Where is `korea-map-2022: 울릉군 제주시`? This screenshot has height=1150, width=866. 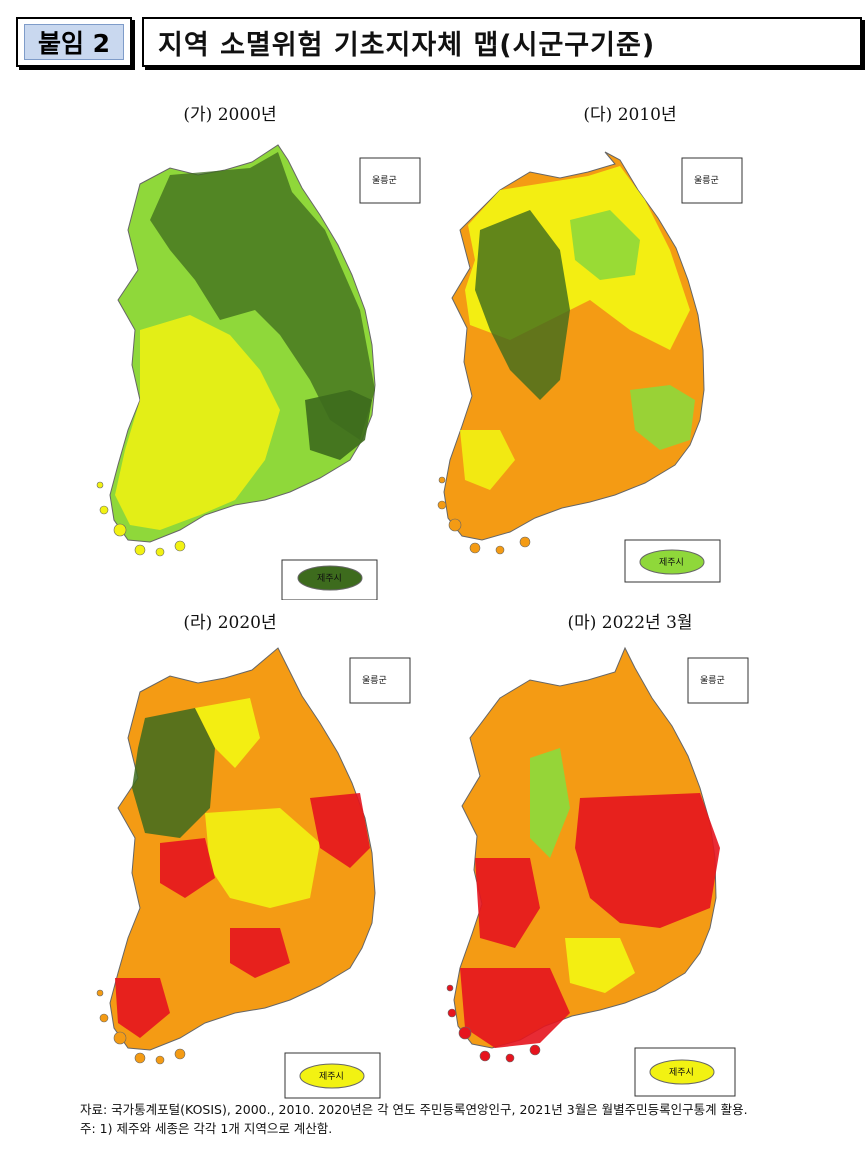 korea-map-2022: 울릉군 제주시 is located at coordinates (597, 871).